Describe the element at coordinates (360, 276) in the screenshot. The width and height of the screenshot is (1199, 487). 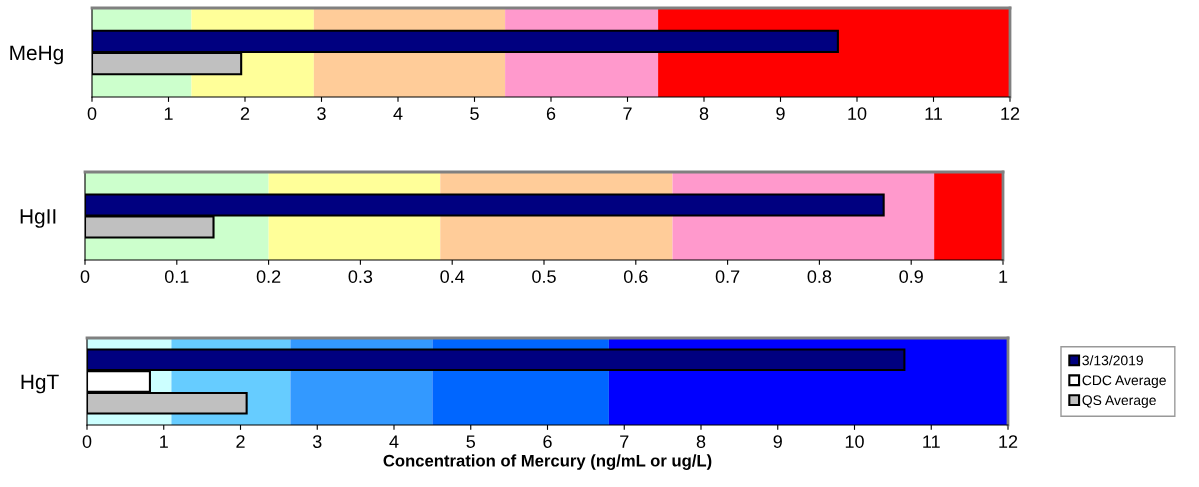
I see `x-tick-label: 0.3` at that location.